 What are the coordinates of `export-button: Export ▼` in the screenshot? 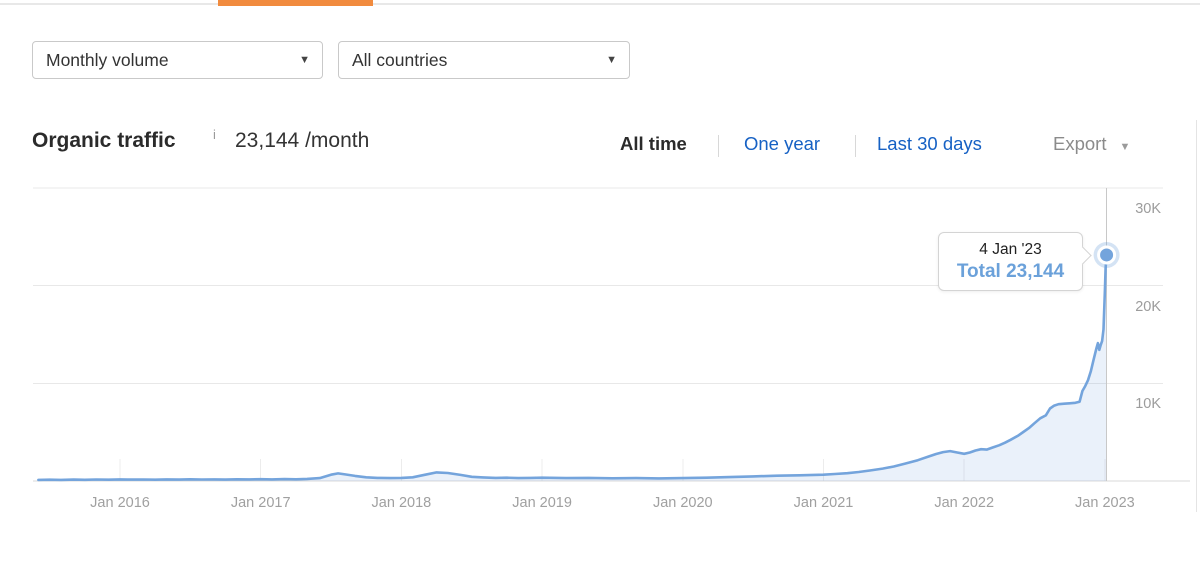 It's located at (1091, 144).